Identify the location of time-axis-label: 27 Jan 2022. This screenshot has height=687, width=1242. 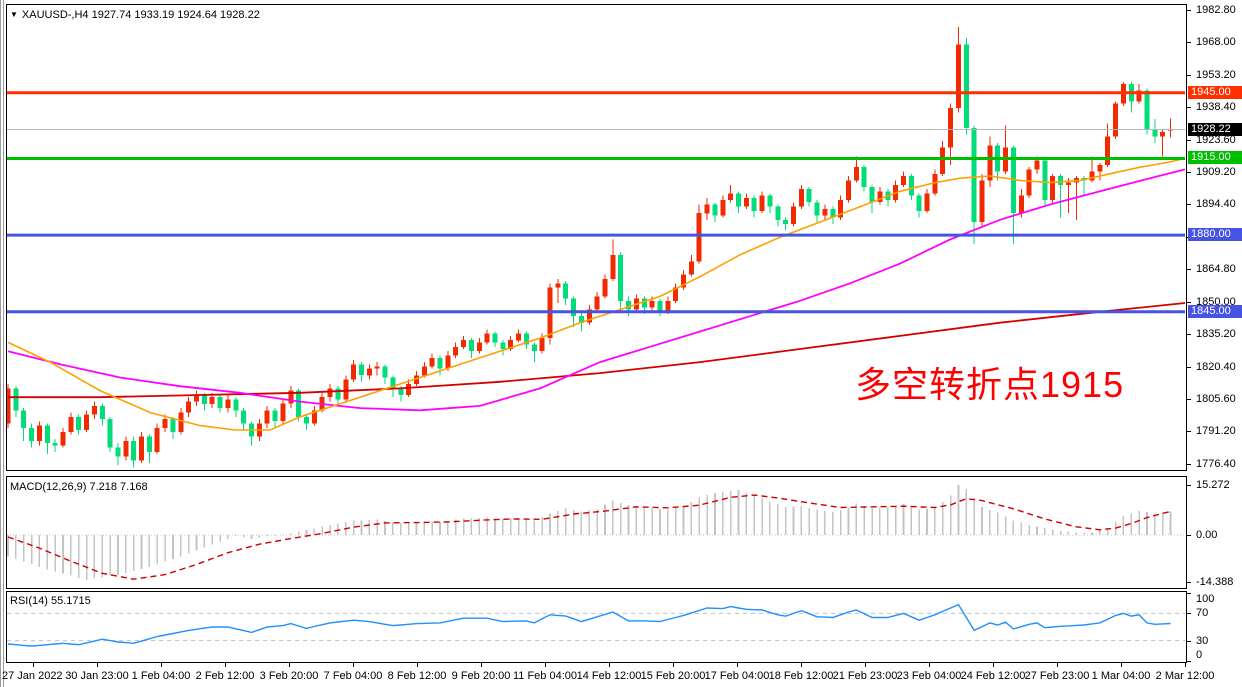
(32, 676).